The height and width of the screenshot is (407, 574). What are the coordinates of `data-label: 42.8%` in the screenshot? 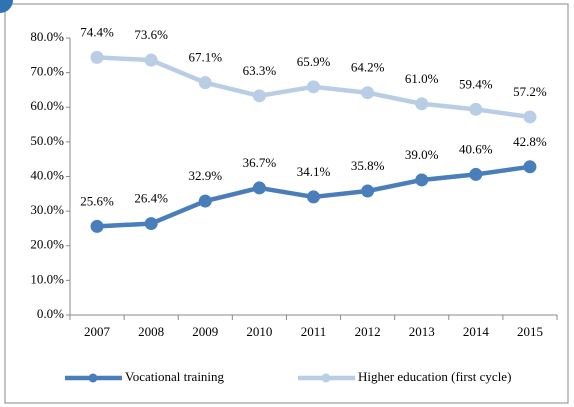 It's located at (530, 141).